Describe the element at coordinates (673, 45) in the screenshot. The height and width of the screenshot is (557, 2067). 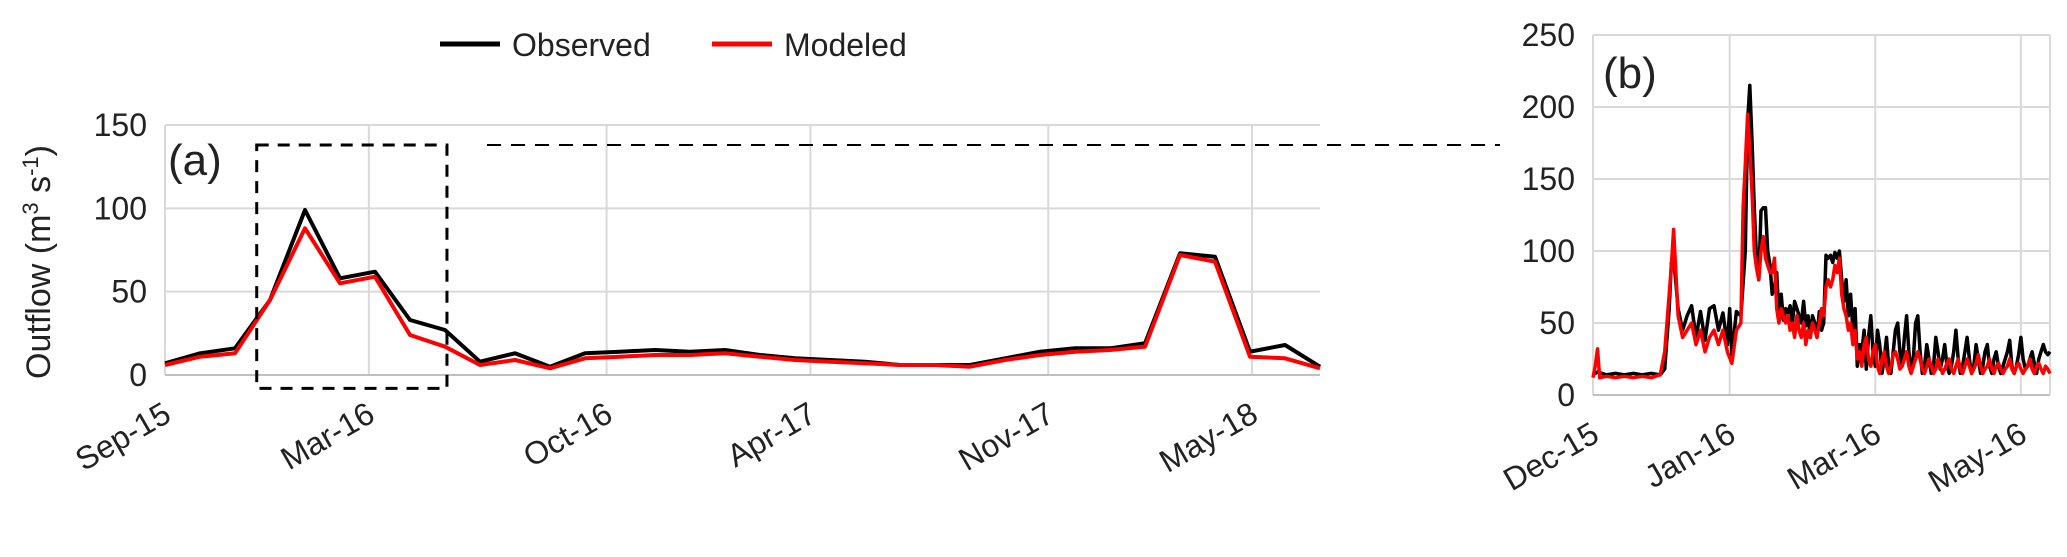
I see `legend: Observed Modeled` at that location.